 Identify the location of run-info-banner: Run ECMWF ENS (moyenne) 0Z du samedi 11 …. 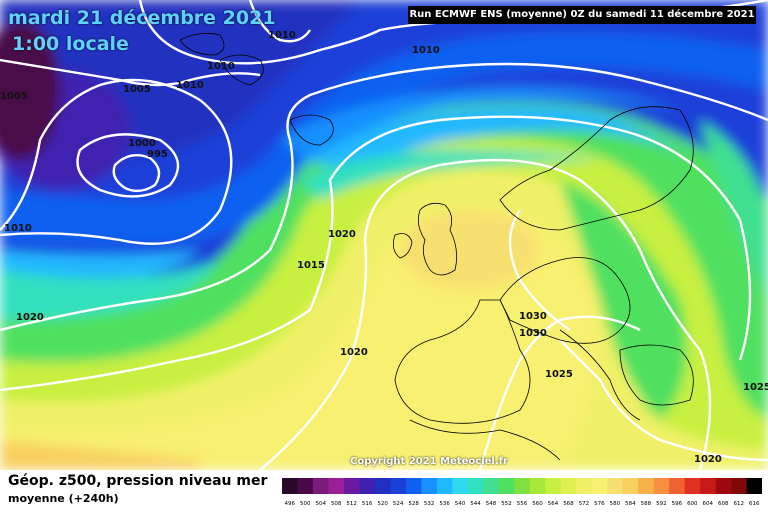
(582, 15).